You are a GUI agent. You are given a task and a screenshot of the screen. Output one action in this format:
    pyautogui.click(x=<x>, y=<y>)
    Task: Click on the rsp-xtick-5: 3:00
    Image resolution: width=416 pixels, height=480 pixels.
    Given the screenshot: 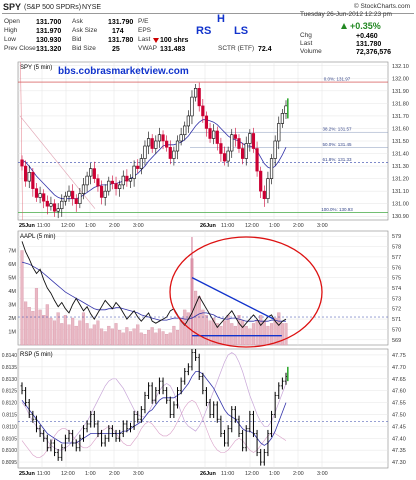 What is the action you would take?
    pyautogui.click(x=138, y=474)
    